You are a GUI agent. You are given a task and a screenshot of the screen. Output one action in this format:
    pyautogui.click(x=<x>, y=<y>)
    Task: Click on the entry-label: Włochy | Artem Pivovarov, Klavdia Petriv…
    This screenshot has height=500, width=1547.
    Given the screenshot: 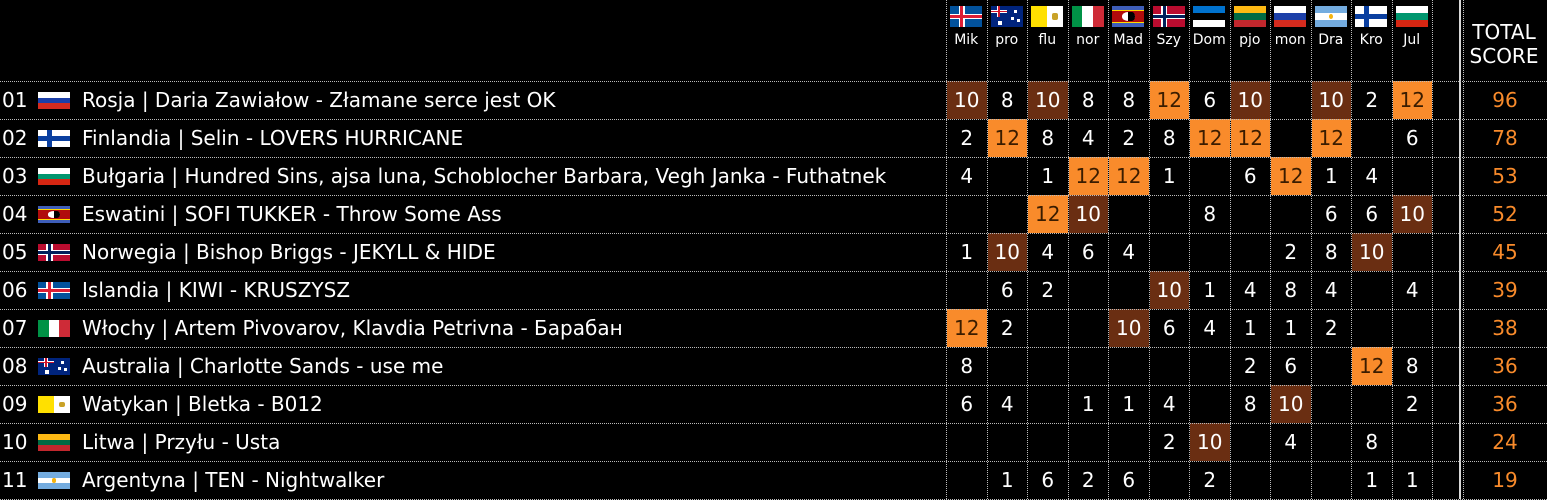 What is the action you would take?
    pyautogui.click(x=352, y=328)
    